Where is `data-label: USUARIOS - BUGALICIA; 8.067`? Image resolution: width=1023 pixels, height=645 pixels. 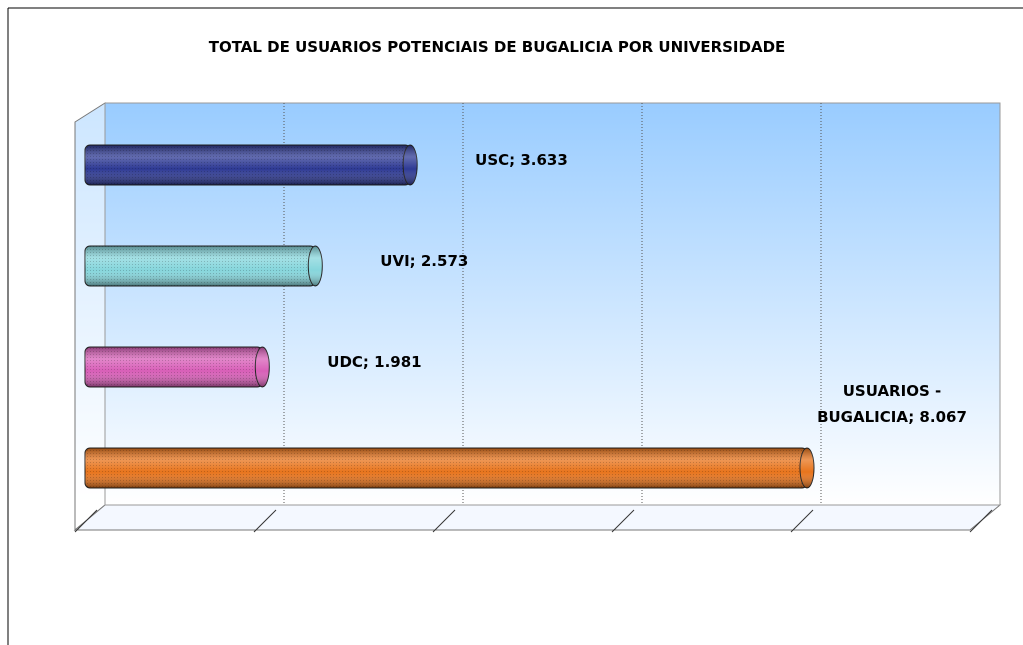 data-label: USUARIOS - BUGALICIA; 8.067 is located at coordinates (892, 404).